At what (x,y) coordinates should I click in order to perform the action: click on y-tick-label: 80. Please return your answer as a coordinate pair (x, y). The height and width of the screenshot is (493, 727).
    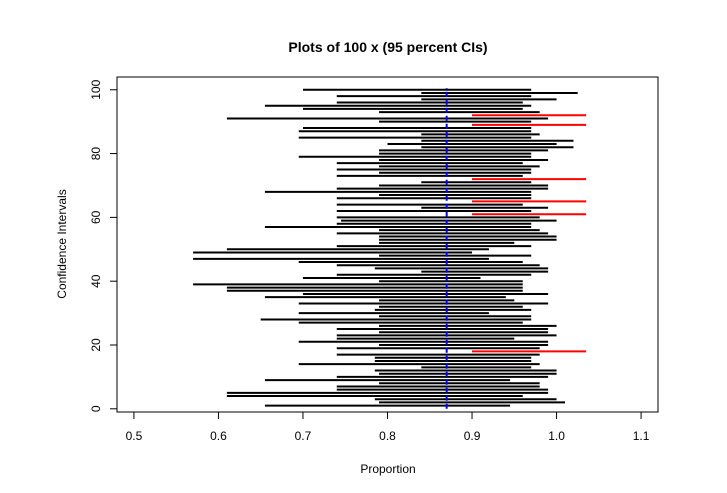
    Looking at the image, I should click on (96, 154).